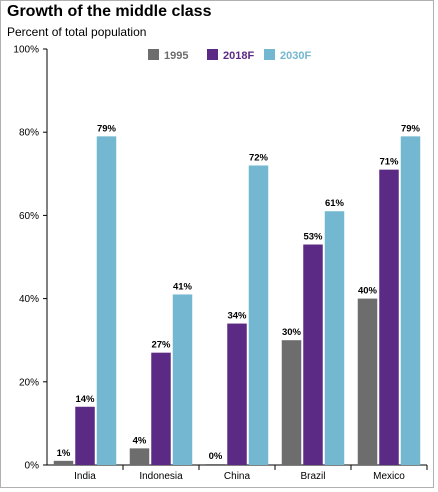  Describe the element at coordinates (410, 301) in the screenshot. I see `bar-2030F-mexico` at that location.